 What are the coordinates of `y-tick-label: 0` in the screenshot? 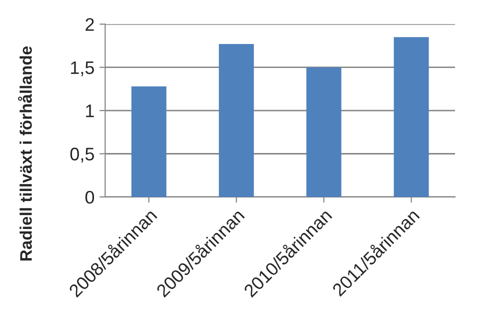 It's located at (89, 197).